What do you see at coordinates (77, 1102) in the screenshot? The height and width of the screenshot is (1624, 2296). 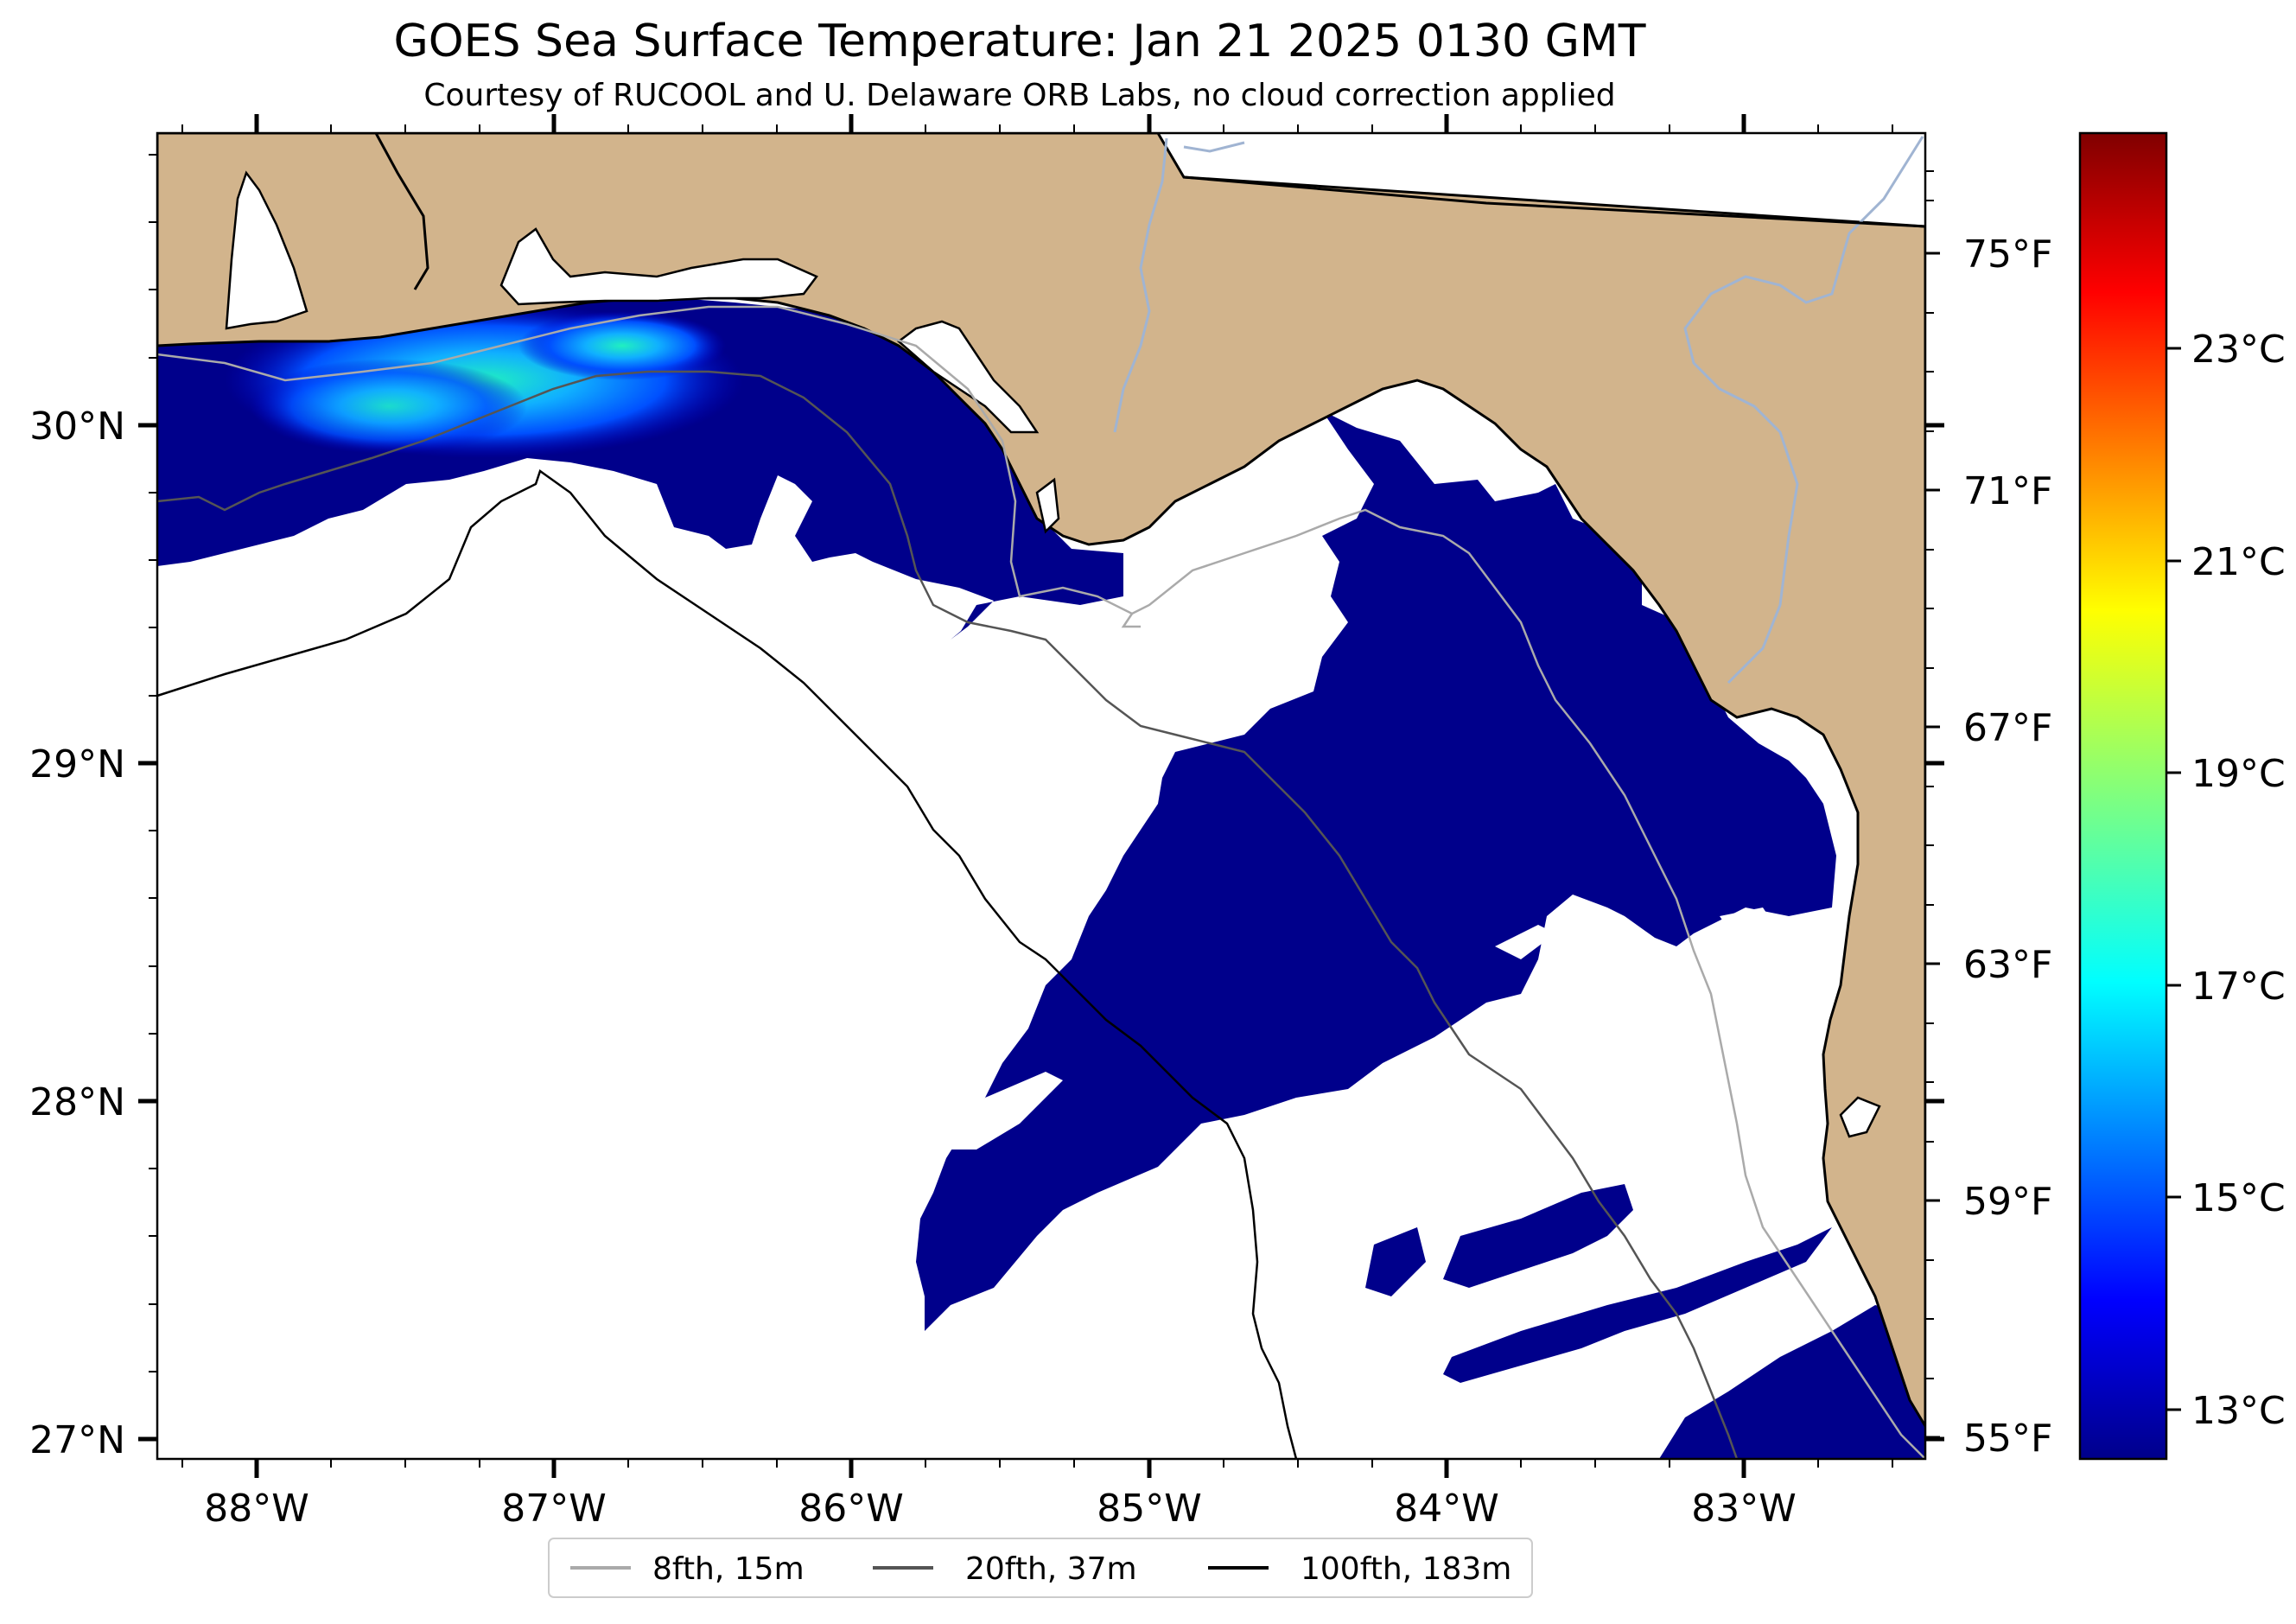 I see `lat-label-28n: 28°N` at bounding box center [77, 1102].